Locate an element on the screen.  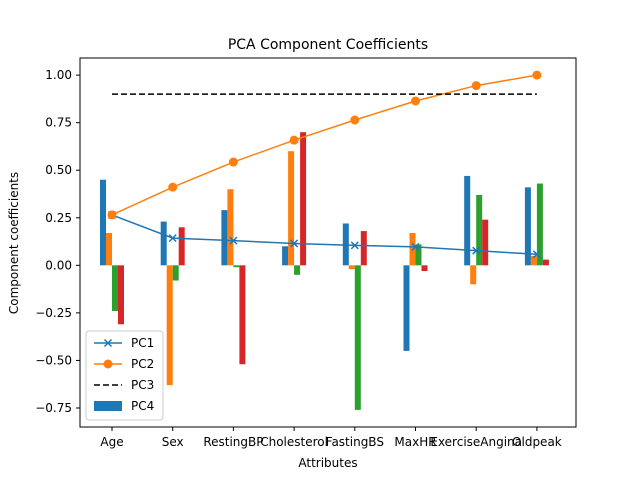
x-tick-label-5: FastingBS is located at coordinates (355, 442).